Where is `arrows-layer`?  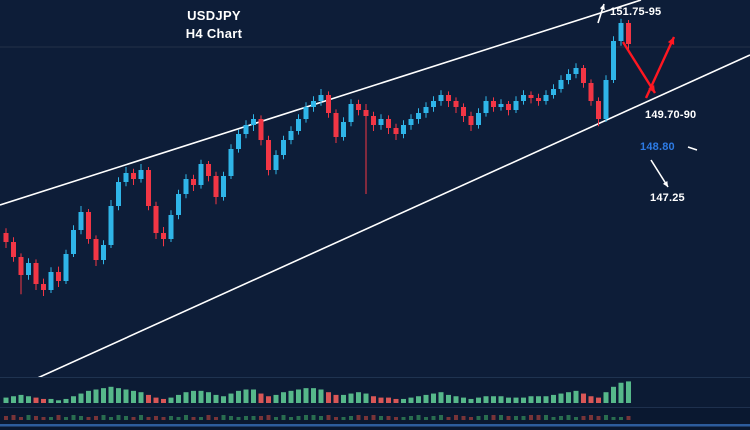 arrows-layer is located at coordinates (647, 95).